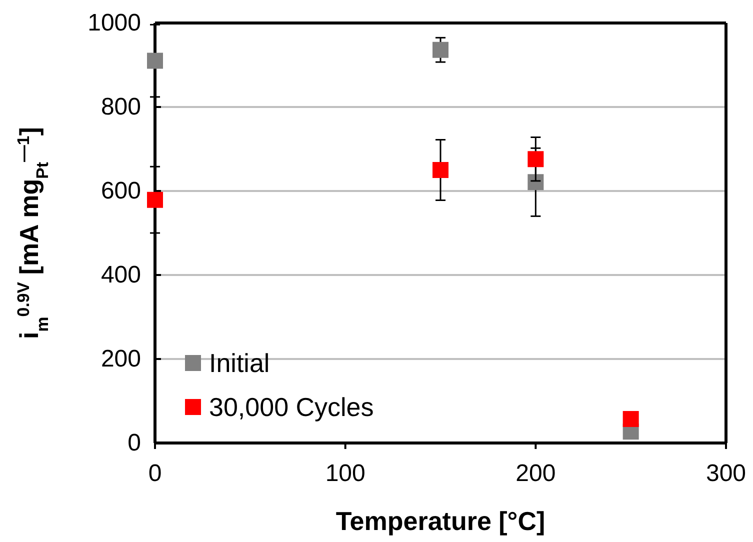 This screenshot has width=753, height=542. What do you see at coordinates (114, 23) in the screenshot?
I see `y-tick-label: 1000` at bounding box center [114, 23].